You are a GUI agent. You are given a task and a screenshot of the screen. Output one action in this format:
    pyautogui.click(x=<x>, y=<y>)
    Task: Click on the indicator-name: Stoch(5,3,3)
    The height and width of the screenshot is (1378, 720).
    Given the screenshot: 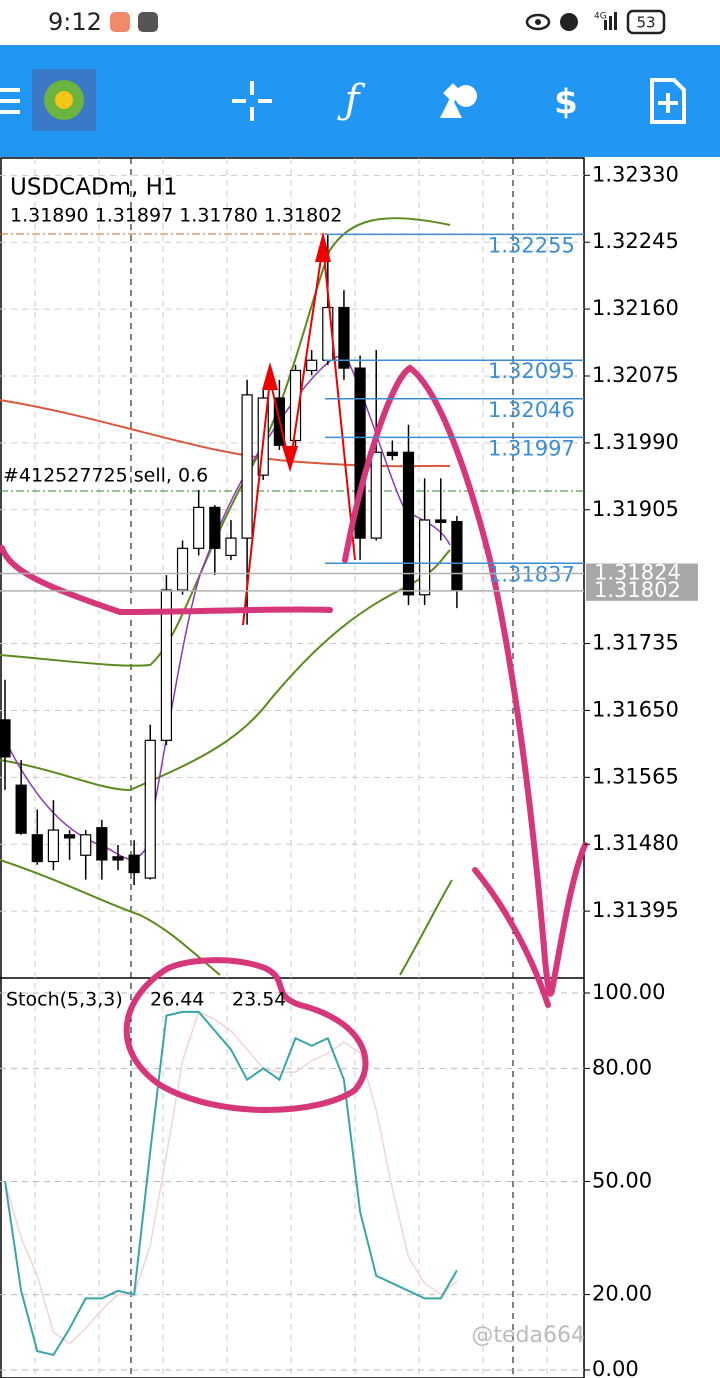 What is the action you would take?
    pyautogui.click(x=64, y=1000)
    